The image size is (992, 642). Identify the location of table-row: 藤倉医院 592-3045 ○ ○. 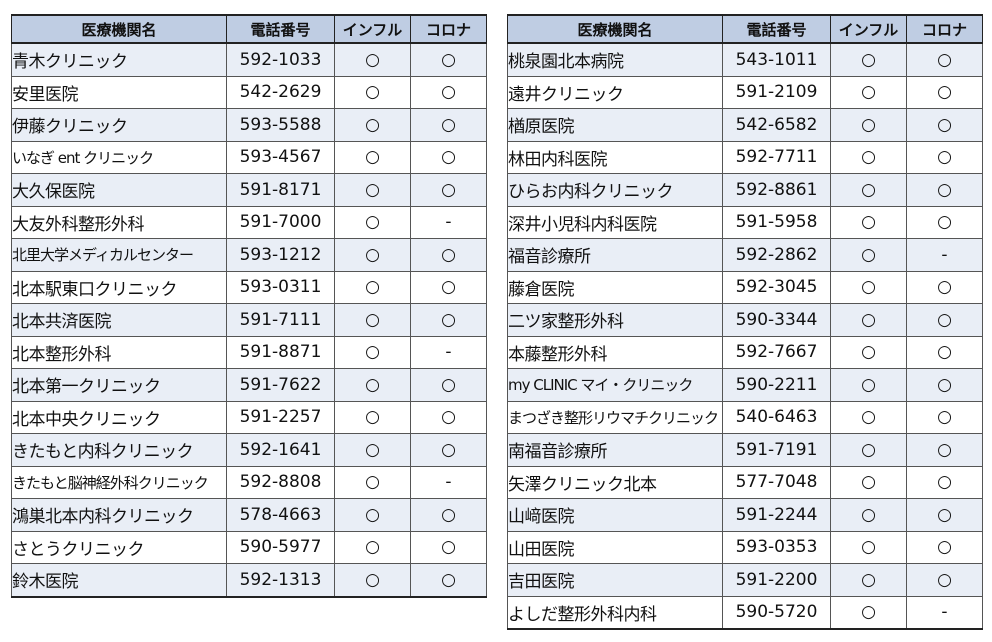
(745, 287).